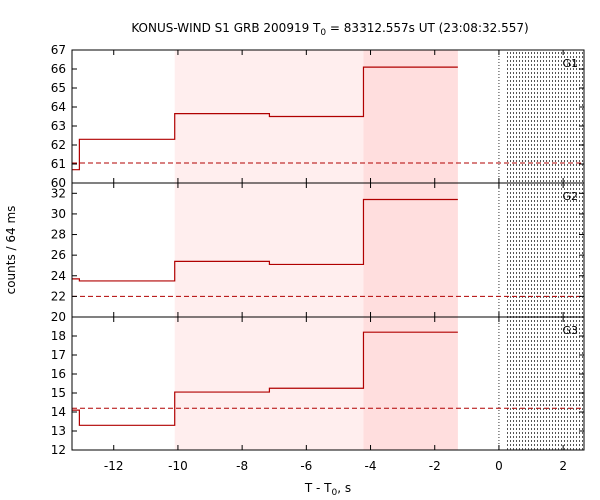 The width and height of the screenshot is (600, 500). What do you see at coordinates (58, 276) in the screenshot?
I see `g2-y-tick-label: 24` at bounding box center [58, 276].